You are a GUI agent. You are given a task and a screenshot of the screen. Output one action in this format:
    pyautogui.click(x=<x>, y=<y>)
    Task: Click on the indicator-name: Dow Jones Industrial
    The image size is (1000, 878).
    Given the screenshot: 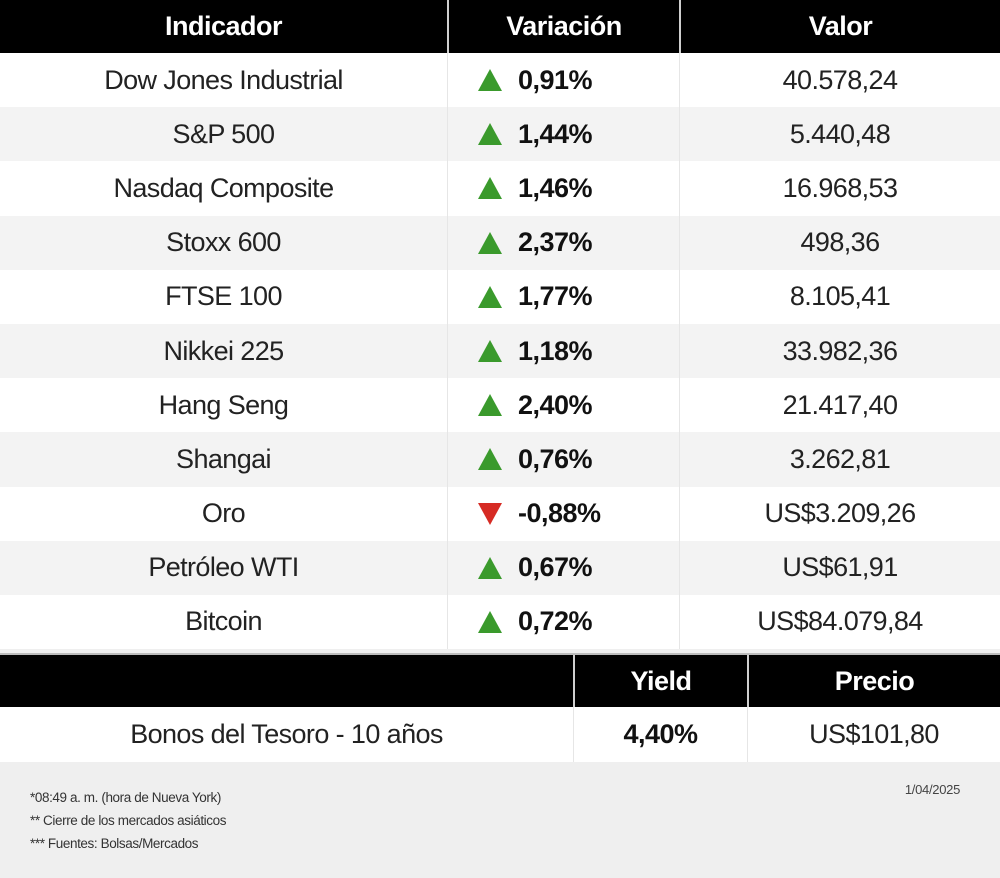 What is the action you would take?
    pyautogui.click(x=223, y=79)
    